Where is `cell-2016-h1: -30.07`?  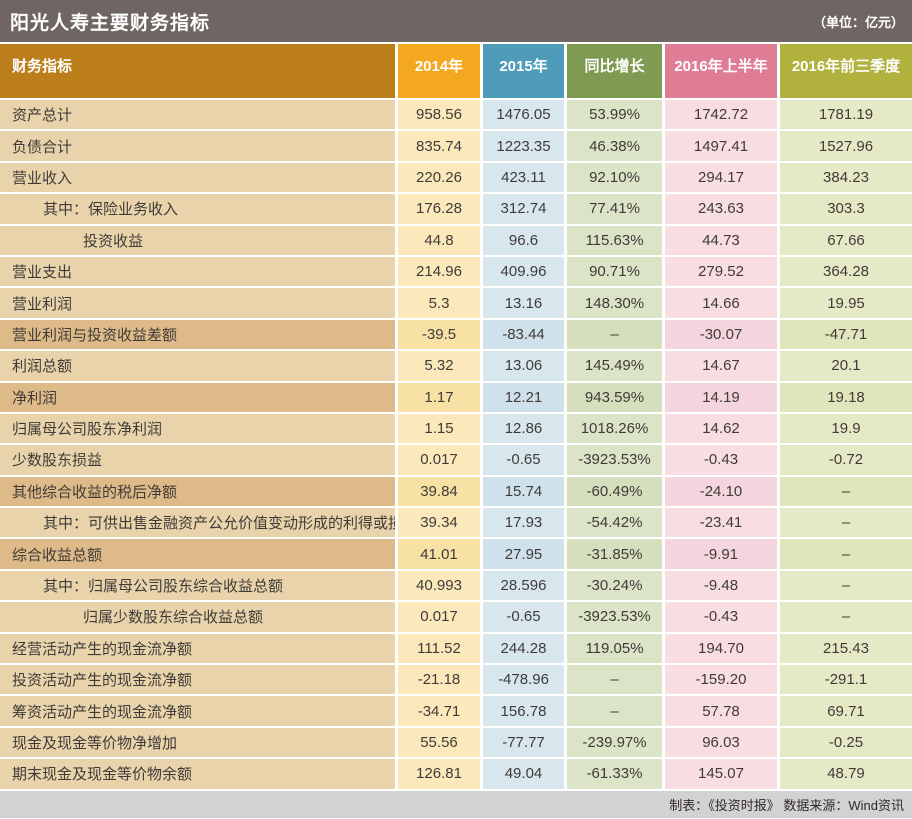
cell-2016-h1: -30.07 is located at coordinates (721, 334).